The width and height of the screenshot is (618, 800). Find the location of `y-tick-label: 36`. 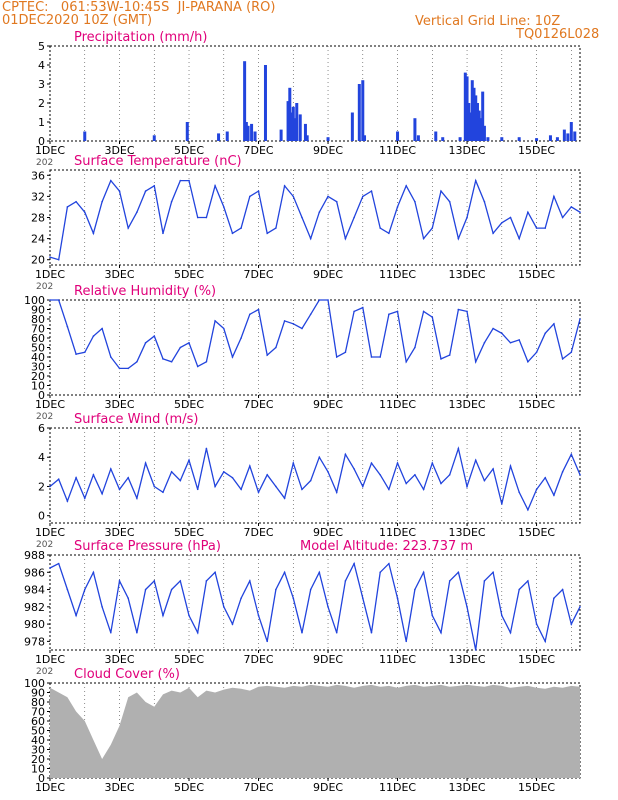

y-tick-label: 36 is located at coordinates (38, 175).